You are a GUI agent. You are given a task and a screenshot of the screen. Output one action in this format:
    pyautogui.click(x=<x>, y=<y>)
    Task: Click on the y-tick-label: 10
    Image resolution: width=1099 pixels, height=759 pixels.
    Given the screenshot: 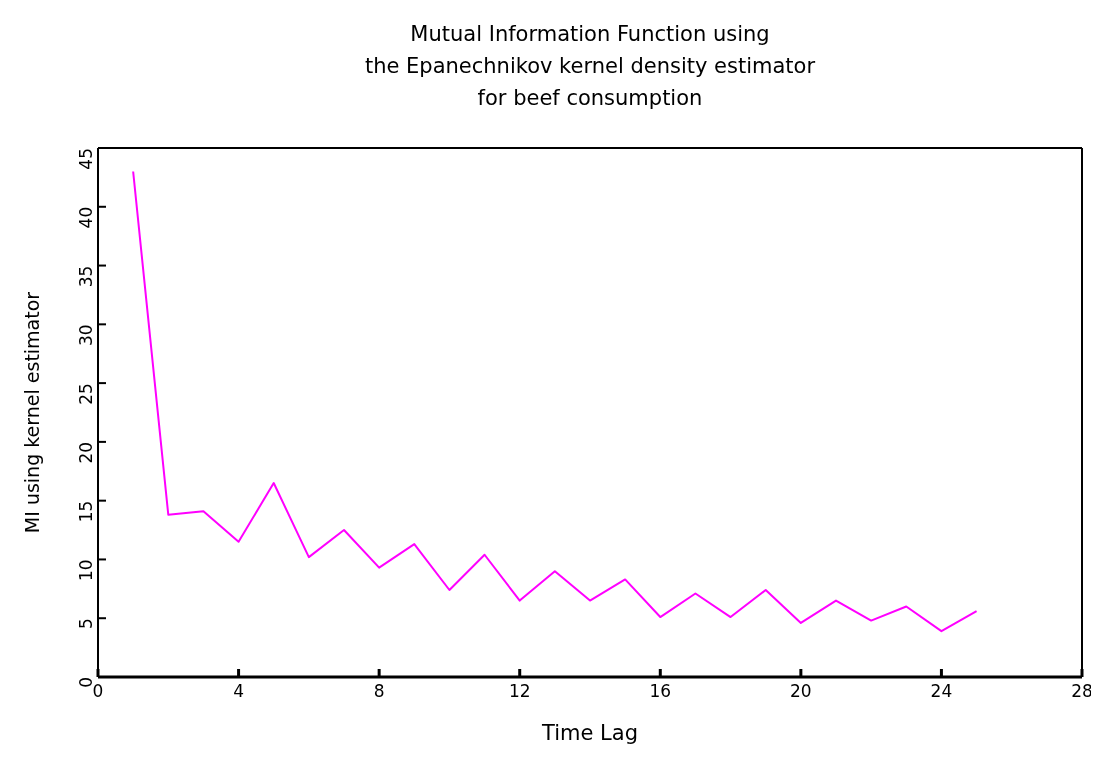 What is the action you would take?
    pyautogui.click(x=86, y=570)
    